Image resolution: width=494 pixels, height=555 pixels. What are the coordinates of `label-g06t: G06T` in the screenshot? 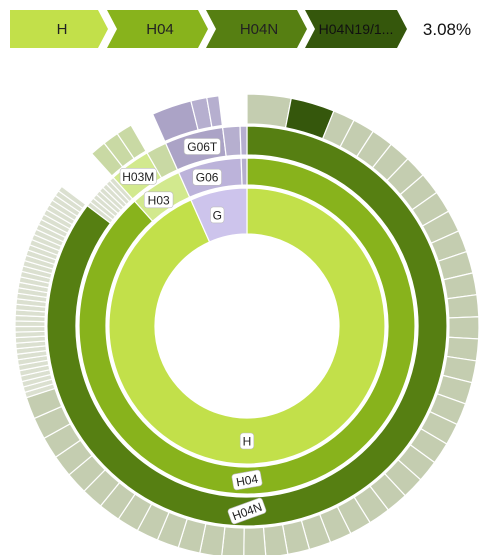 It's located at (202, 146).